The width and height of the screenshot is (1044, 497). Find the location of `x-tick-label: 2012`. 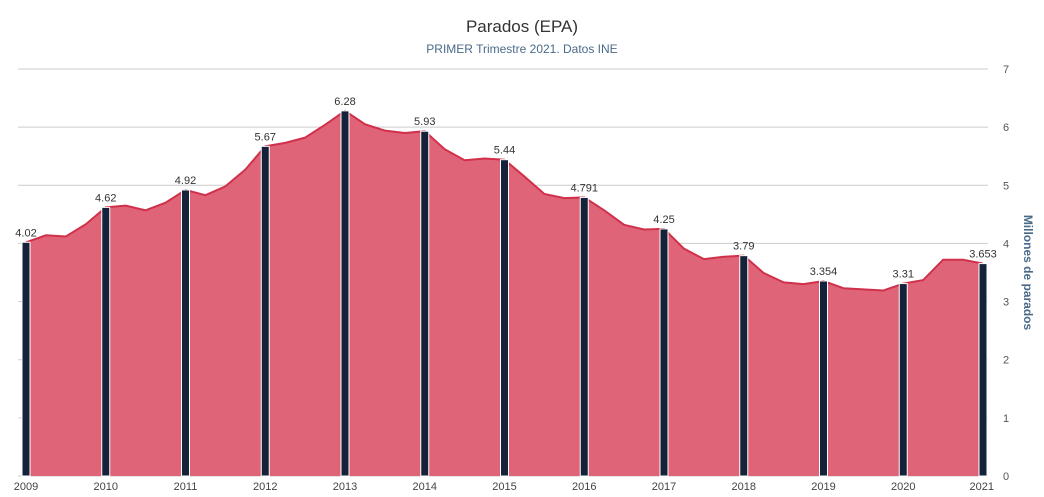

x-tick-label: 2012 is located at coordinates (265, 487).